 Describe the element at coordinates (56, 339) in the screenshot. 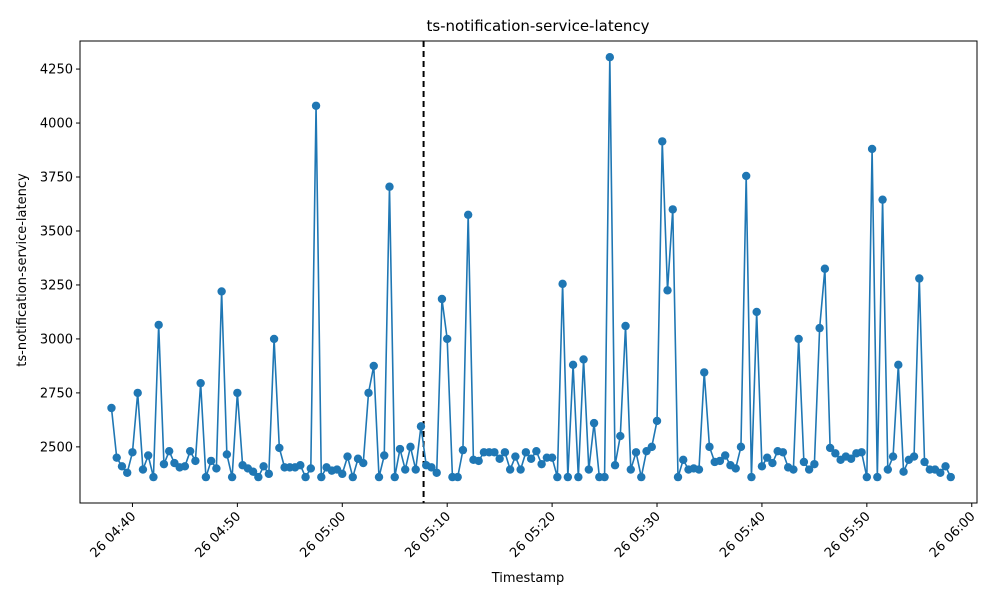

I see `y-tick-label: 3000` at that location.